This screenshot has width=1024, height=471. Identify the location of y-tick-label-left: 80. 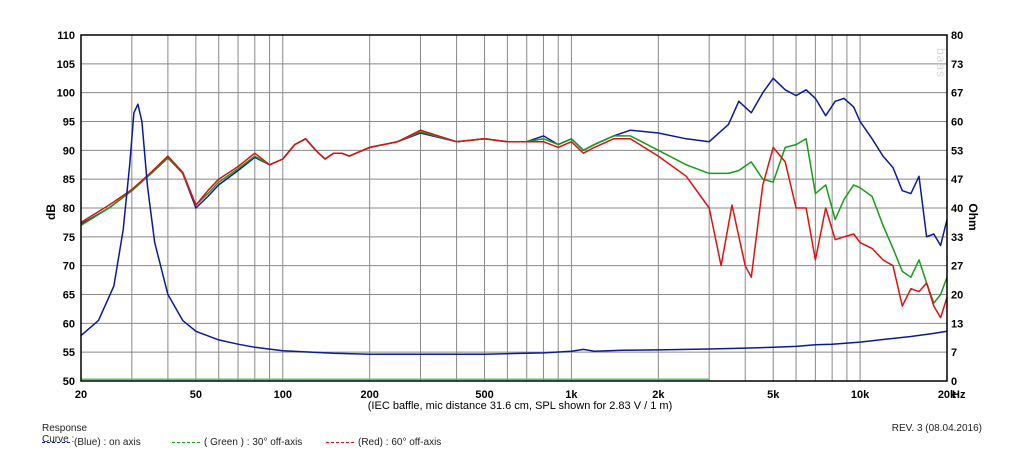
(69, 209).